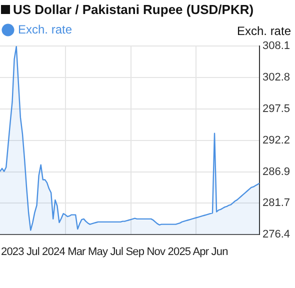 The image size is (295, 288). What do you see at coordinates (276, 109) in the screenshot?
I see `y-tick-label: 297.5` at bounding box center [276, 109].